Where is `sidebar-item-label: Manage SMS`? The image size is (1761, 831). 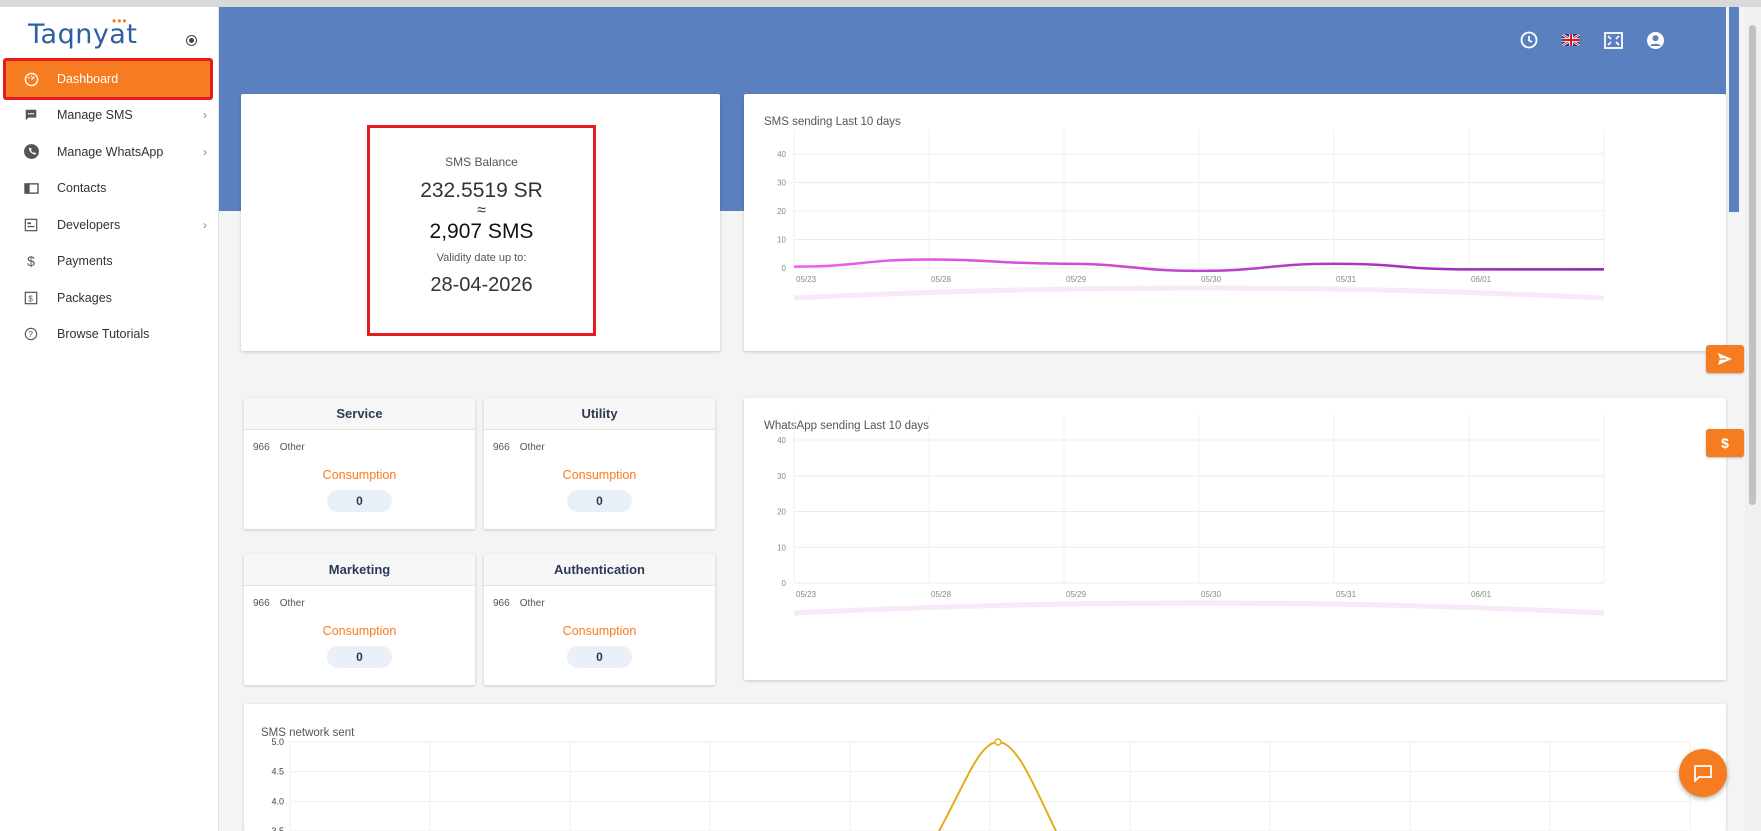 sidebar-item-label: Manage SMS is located at coordinates (95, 115).